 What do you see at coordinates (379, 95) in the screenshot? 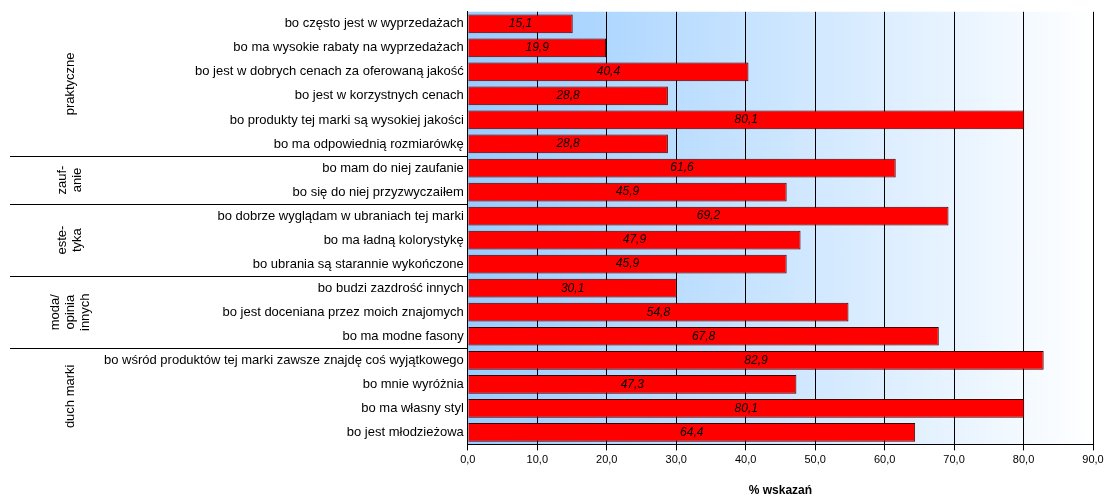
I see `y-tick-label: bo jest w korzystnych cenach` at bounding box center [379, 95].